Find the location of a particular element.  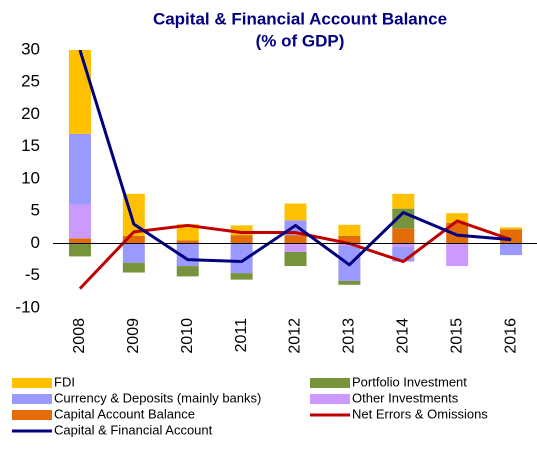

x-tick-label: 2016 is located at coordinates (510, 336).